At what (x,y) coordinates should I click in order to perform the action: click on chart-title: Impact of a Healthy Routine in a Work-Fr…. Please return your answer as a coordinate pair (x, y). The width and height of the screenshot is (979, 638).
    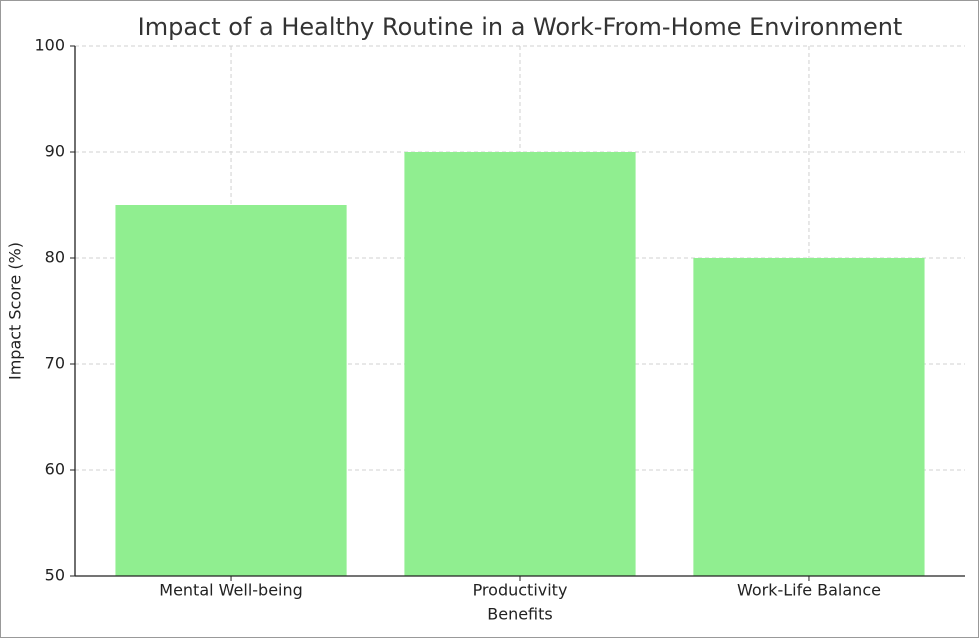
    Looking at the image, I should click on (520, 27).